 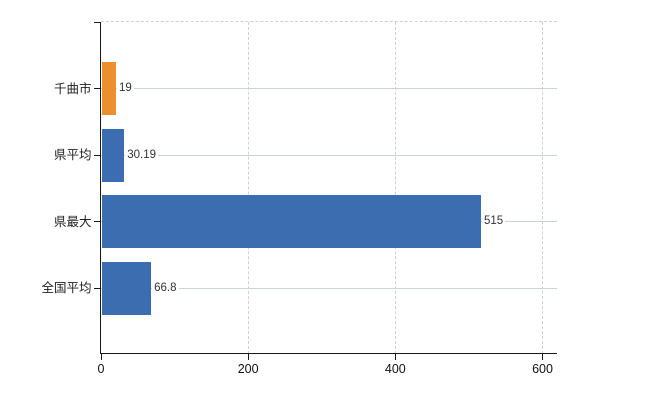 What do you see at coordinates (66, 288) in the screenshot?
I see `category-label: 全国平均` at bounding box center [66, 288].